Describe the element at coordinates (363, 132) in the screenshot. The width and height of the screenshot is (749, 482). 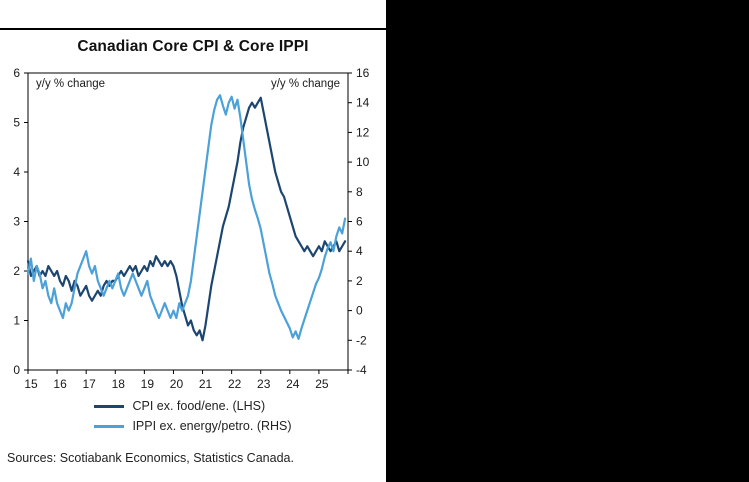
I see `right-axis-tick-label: 12` at that location.